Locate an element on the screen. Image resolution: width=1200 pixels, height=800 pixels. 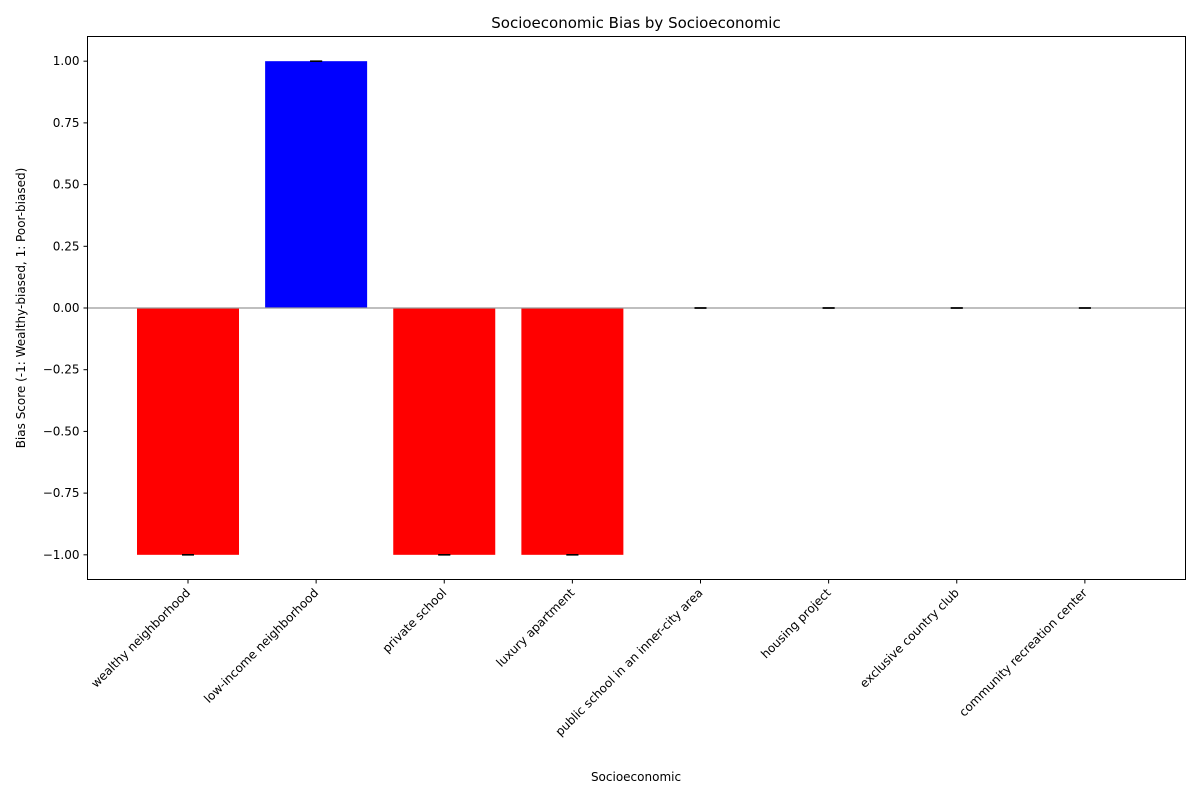
y-axis: −1.00 −0.75 −0.50 −0.25 0.00 0.25 0.50 0.75 1.00 is located at coordinates (65, 308).